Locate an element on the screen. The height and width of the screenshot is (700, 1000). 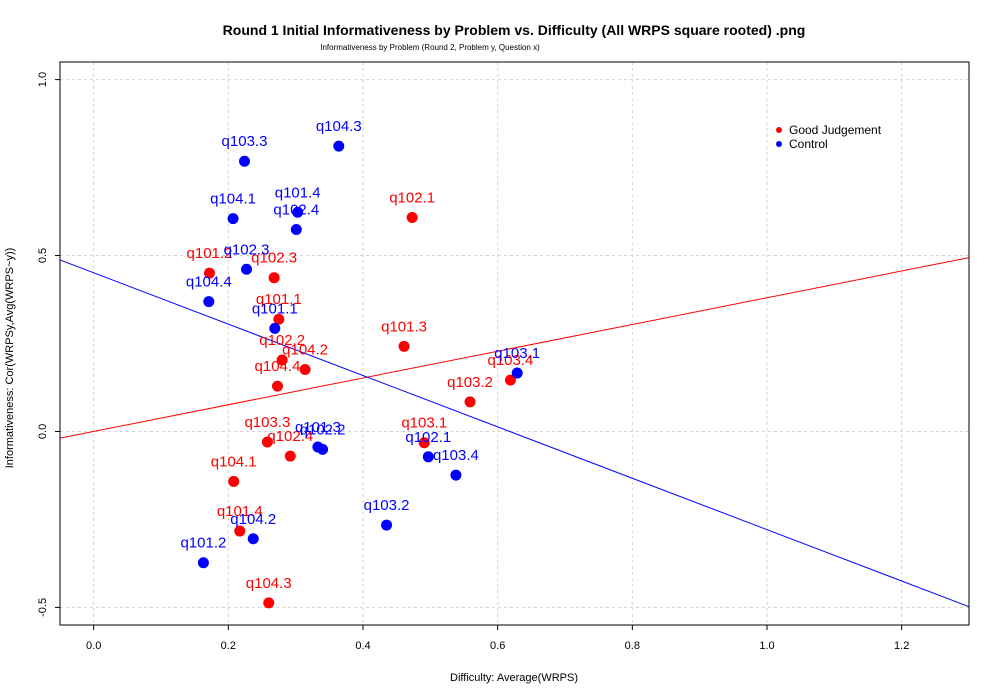
x-tick-label: 0.6 is located at coordinates (497, 646).